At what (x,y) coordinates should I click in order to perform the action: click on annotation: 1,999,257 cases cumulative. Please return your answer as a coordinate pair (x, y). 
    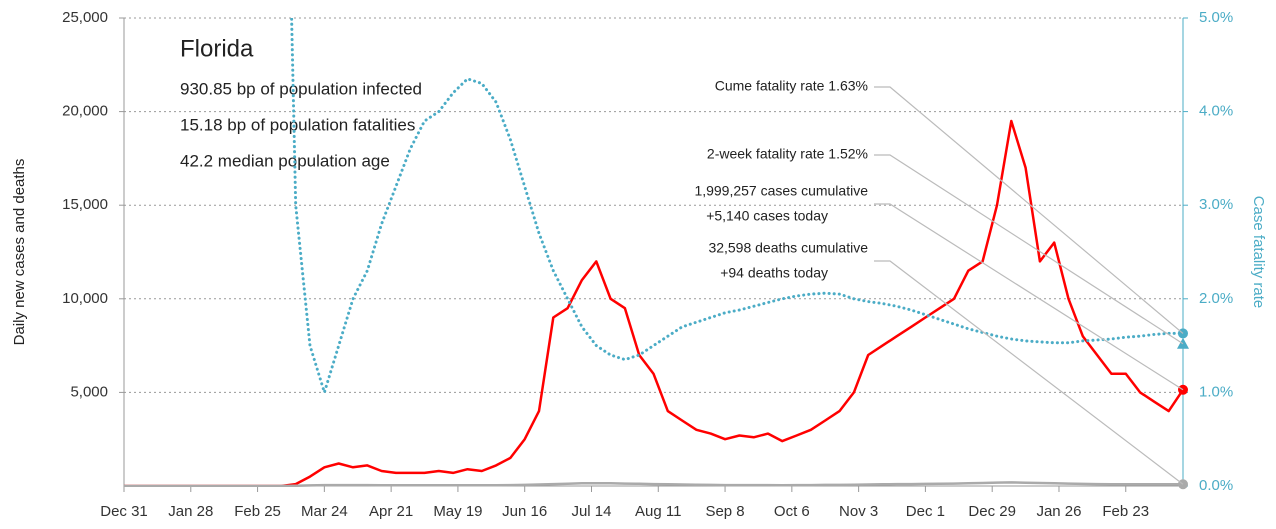
    Looking at the image, I should click on (781, 191).